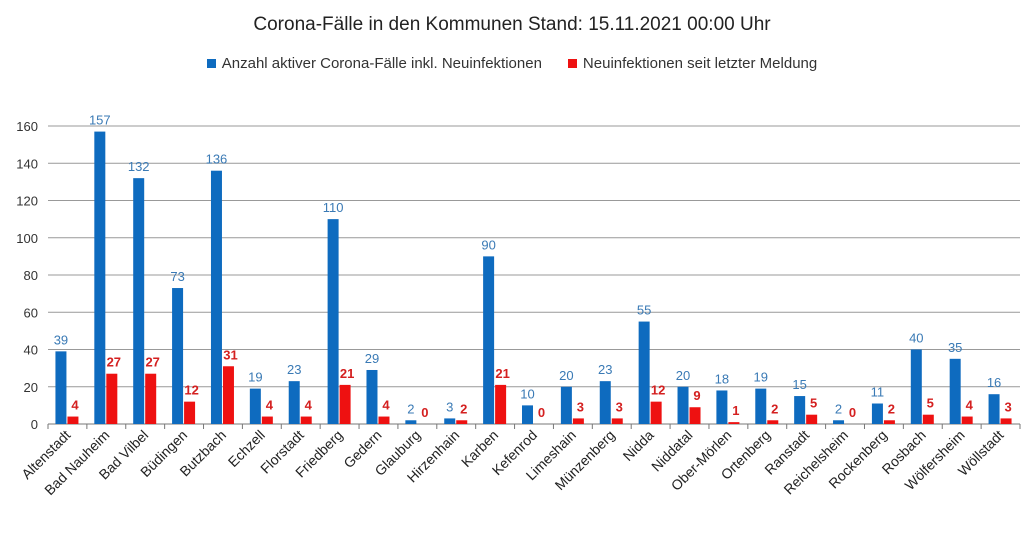 The width and height of the screenshot is (1024, 534). Describe the element at coordinates (638, 445) in the screenshot. I see `x-tick-label: Nidda` at that location.